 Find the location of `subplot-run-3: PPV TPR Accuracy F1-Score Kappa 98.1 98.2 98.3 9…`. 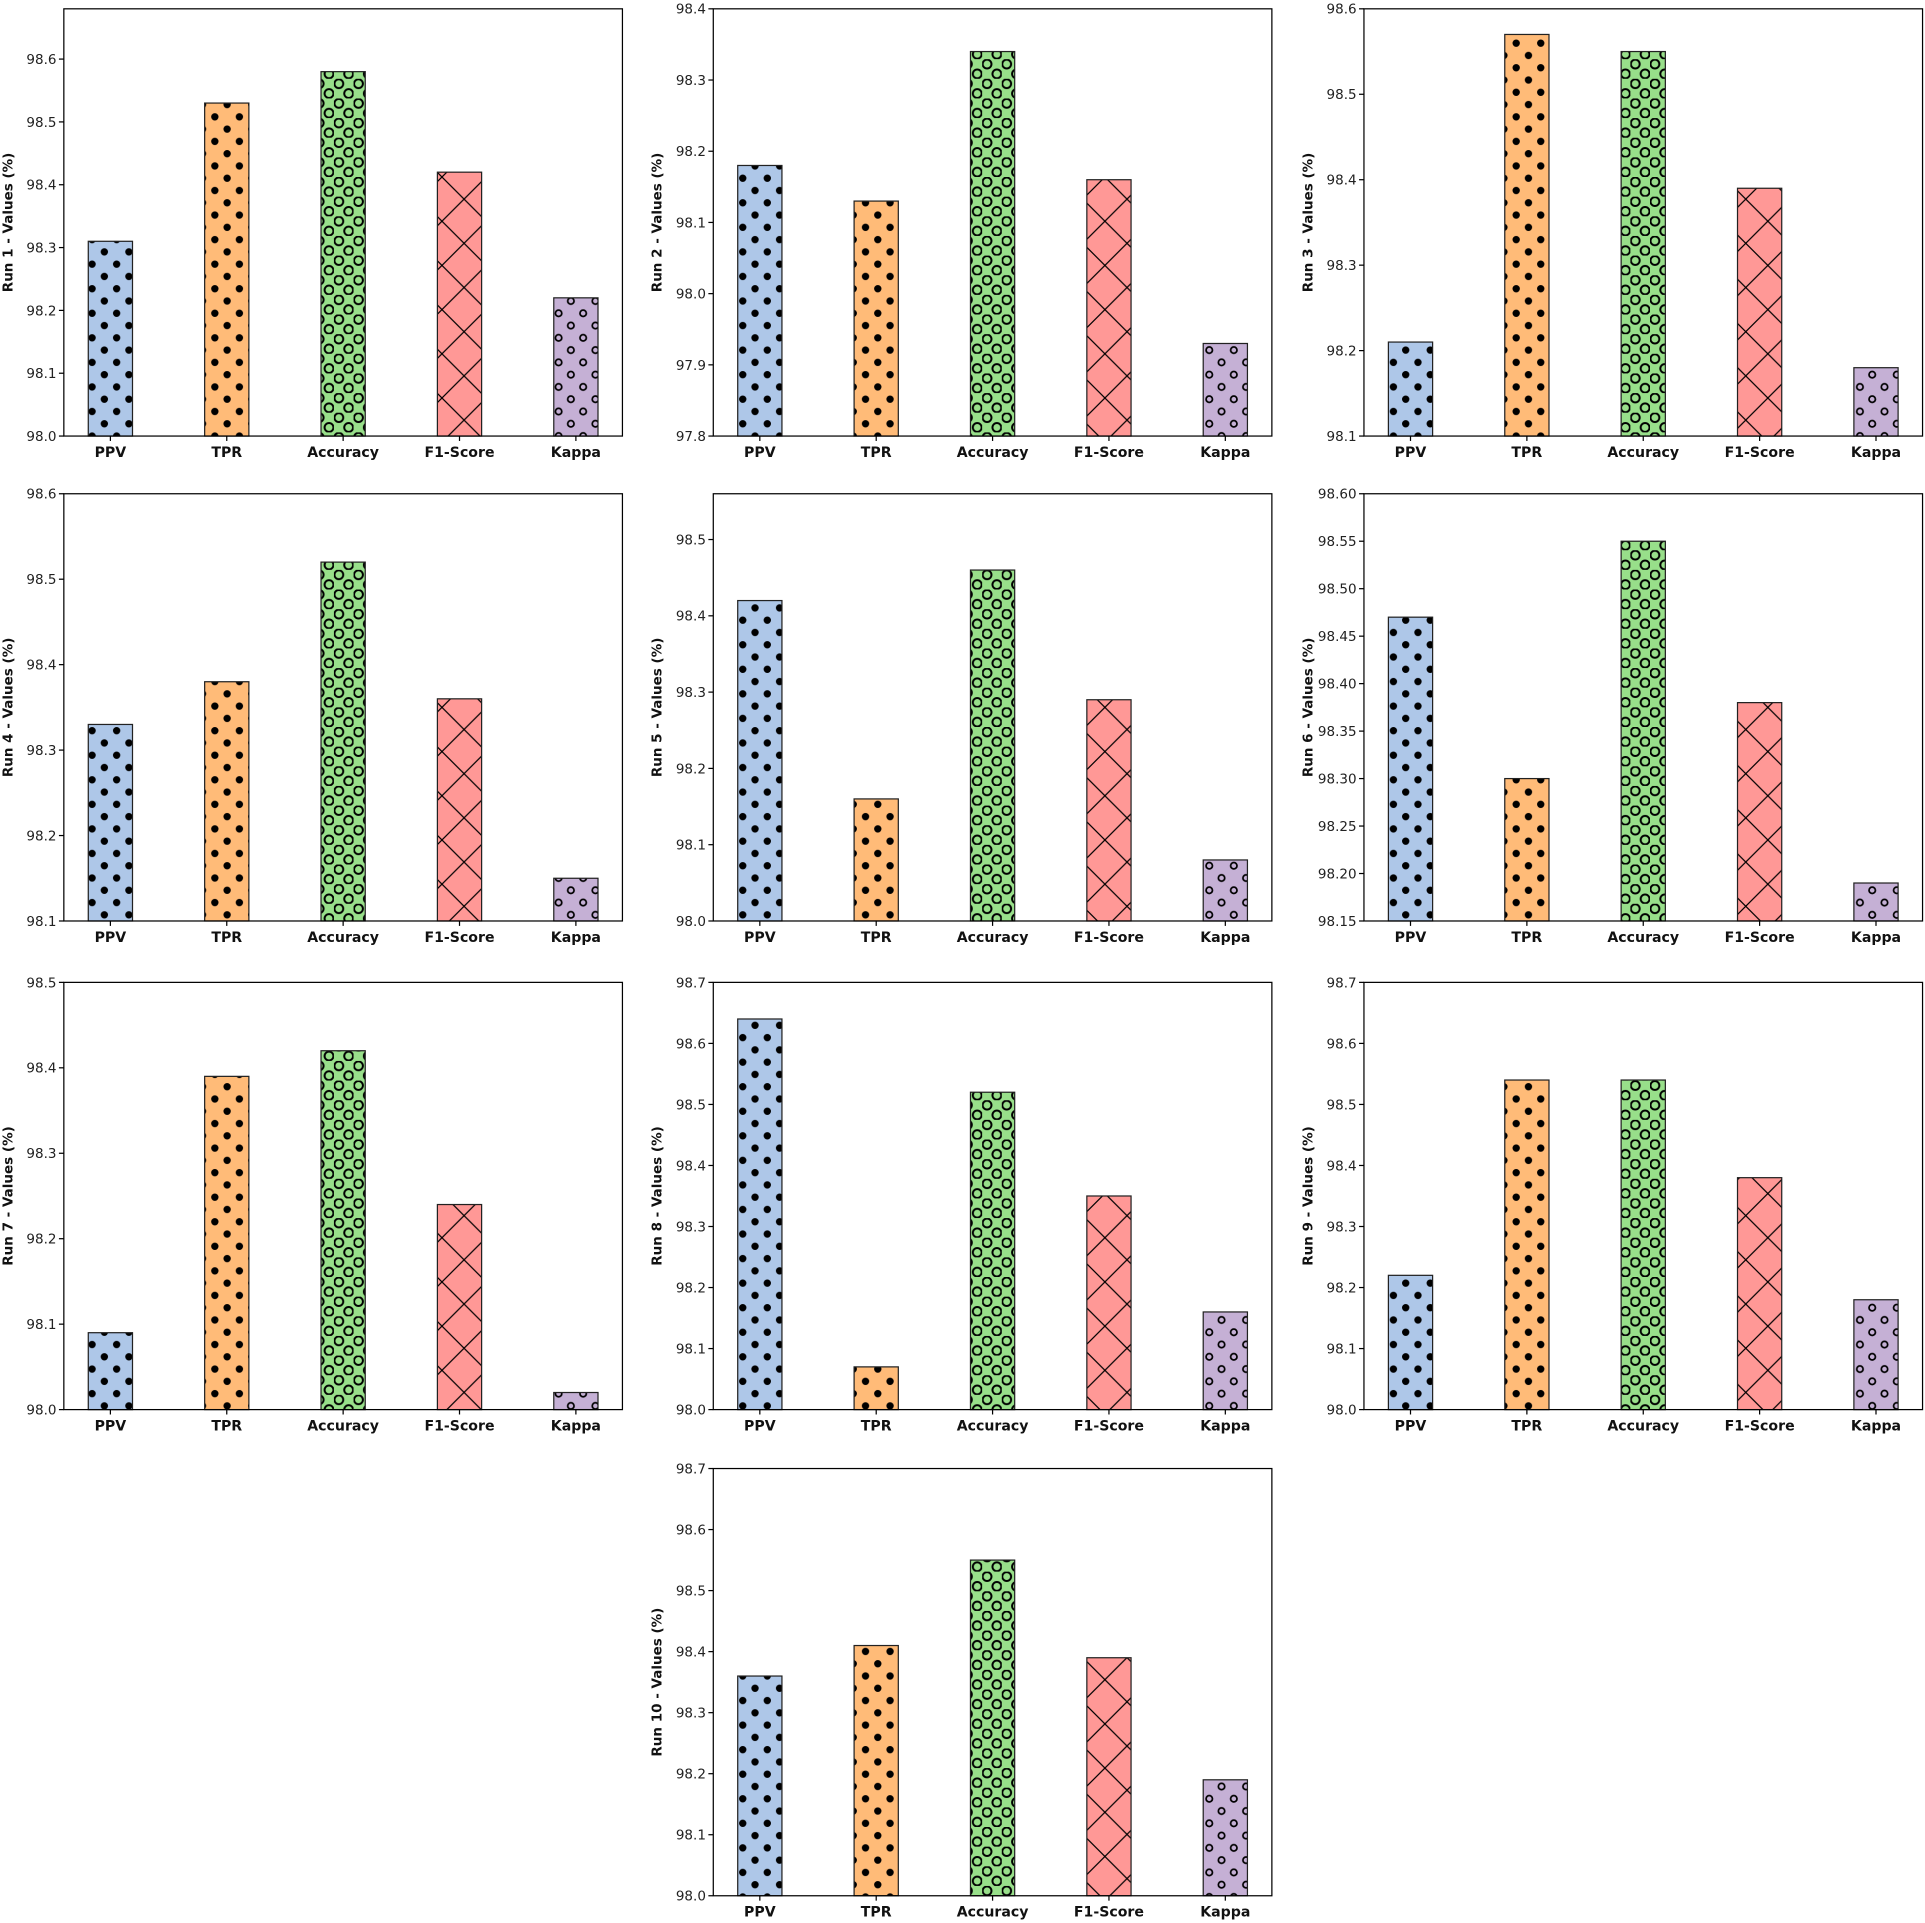

subplot-run-3: PPV TPR Accuracy F1-Score Kappa 98.1 98.2 98.3 9… is located at coordinates (1612, 231).